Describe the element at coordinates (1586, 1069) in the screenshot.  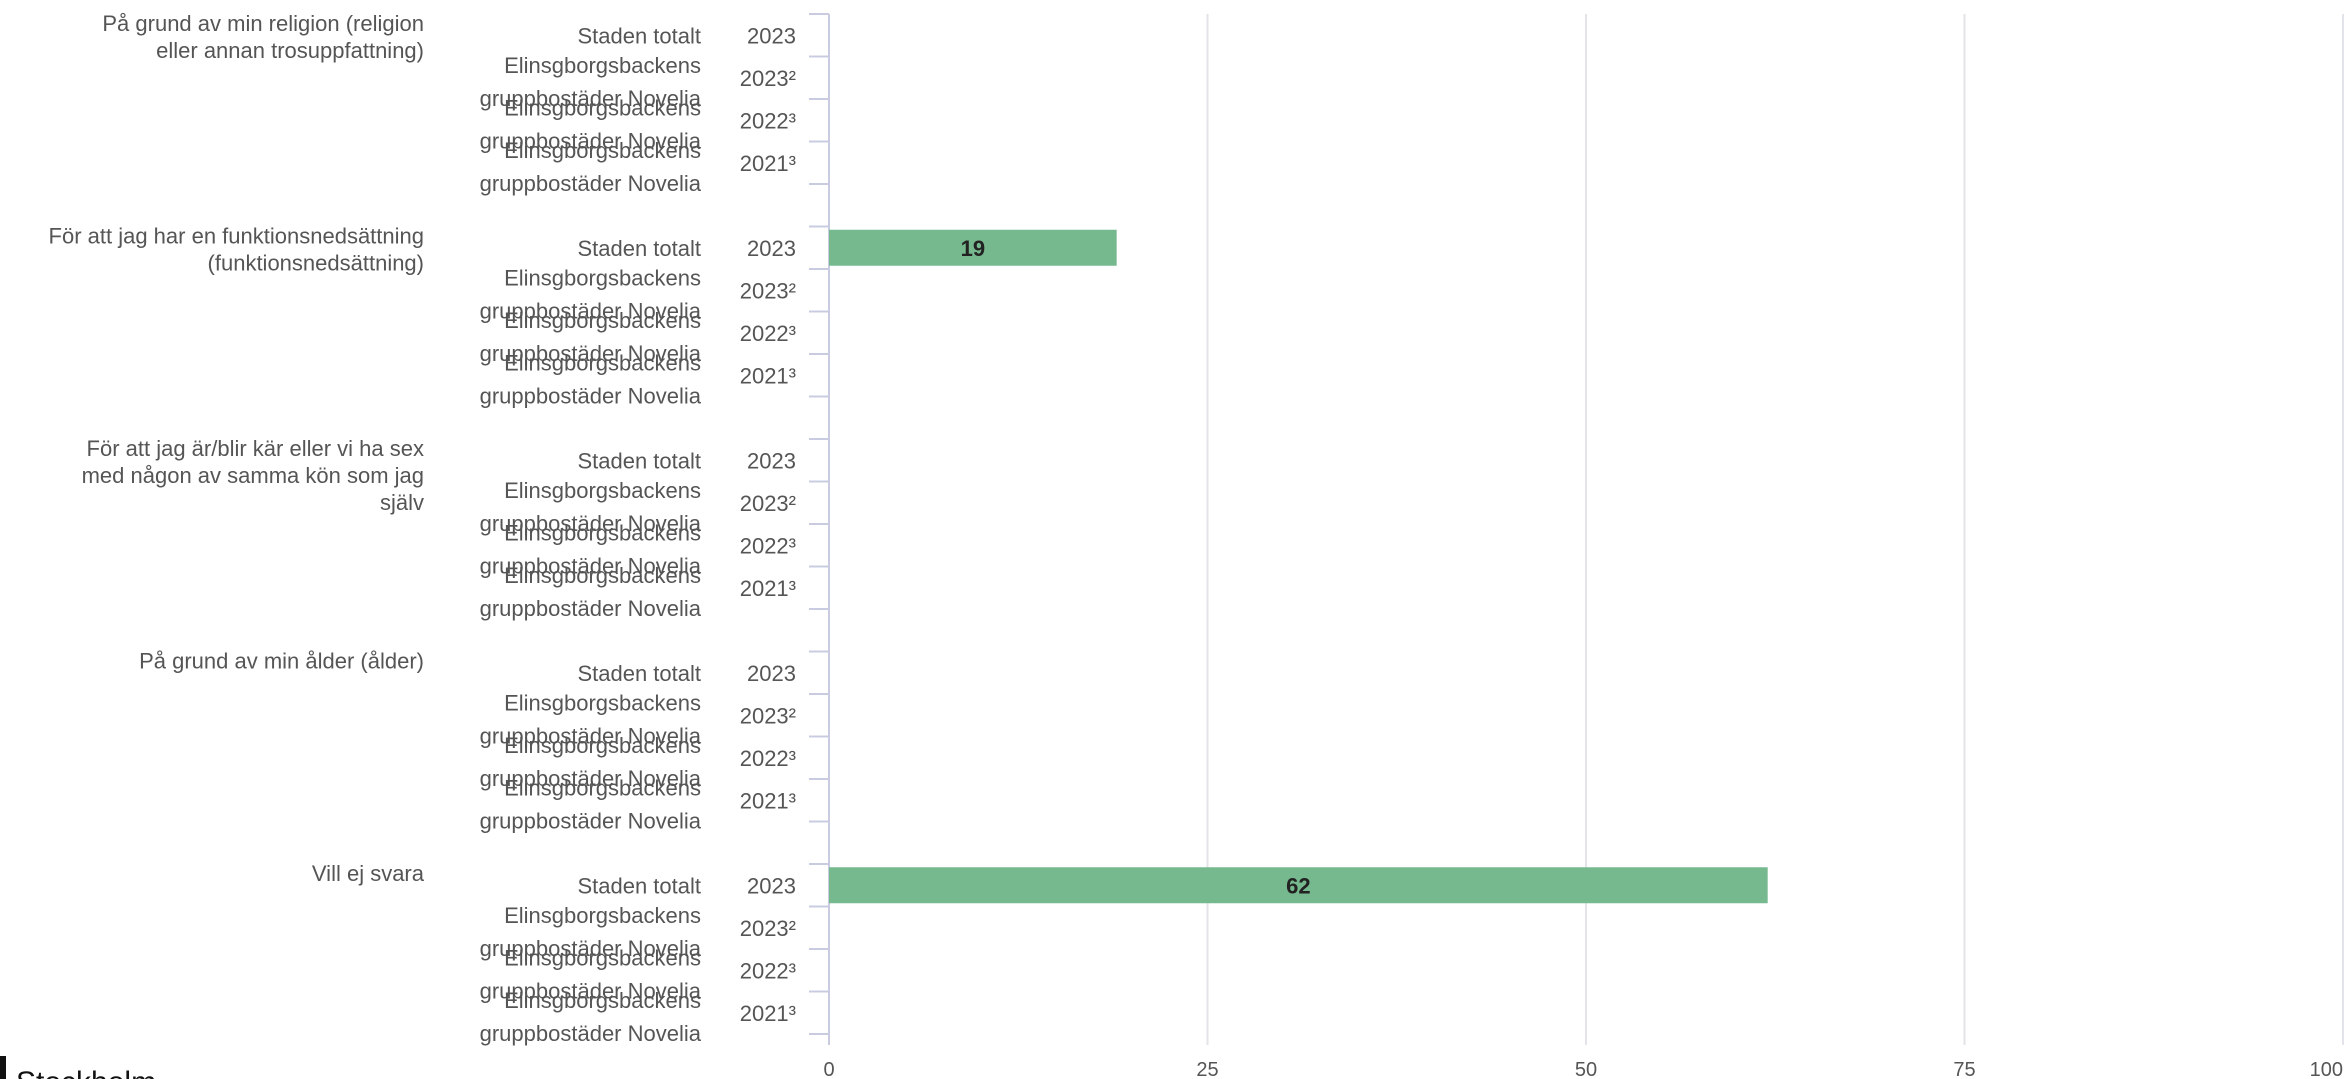
I see `x-tick-label: 50` at that location.